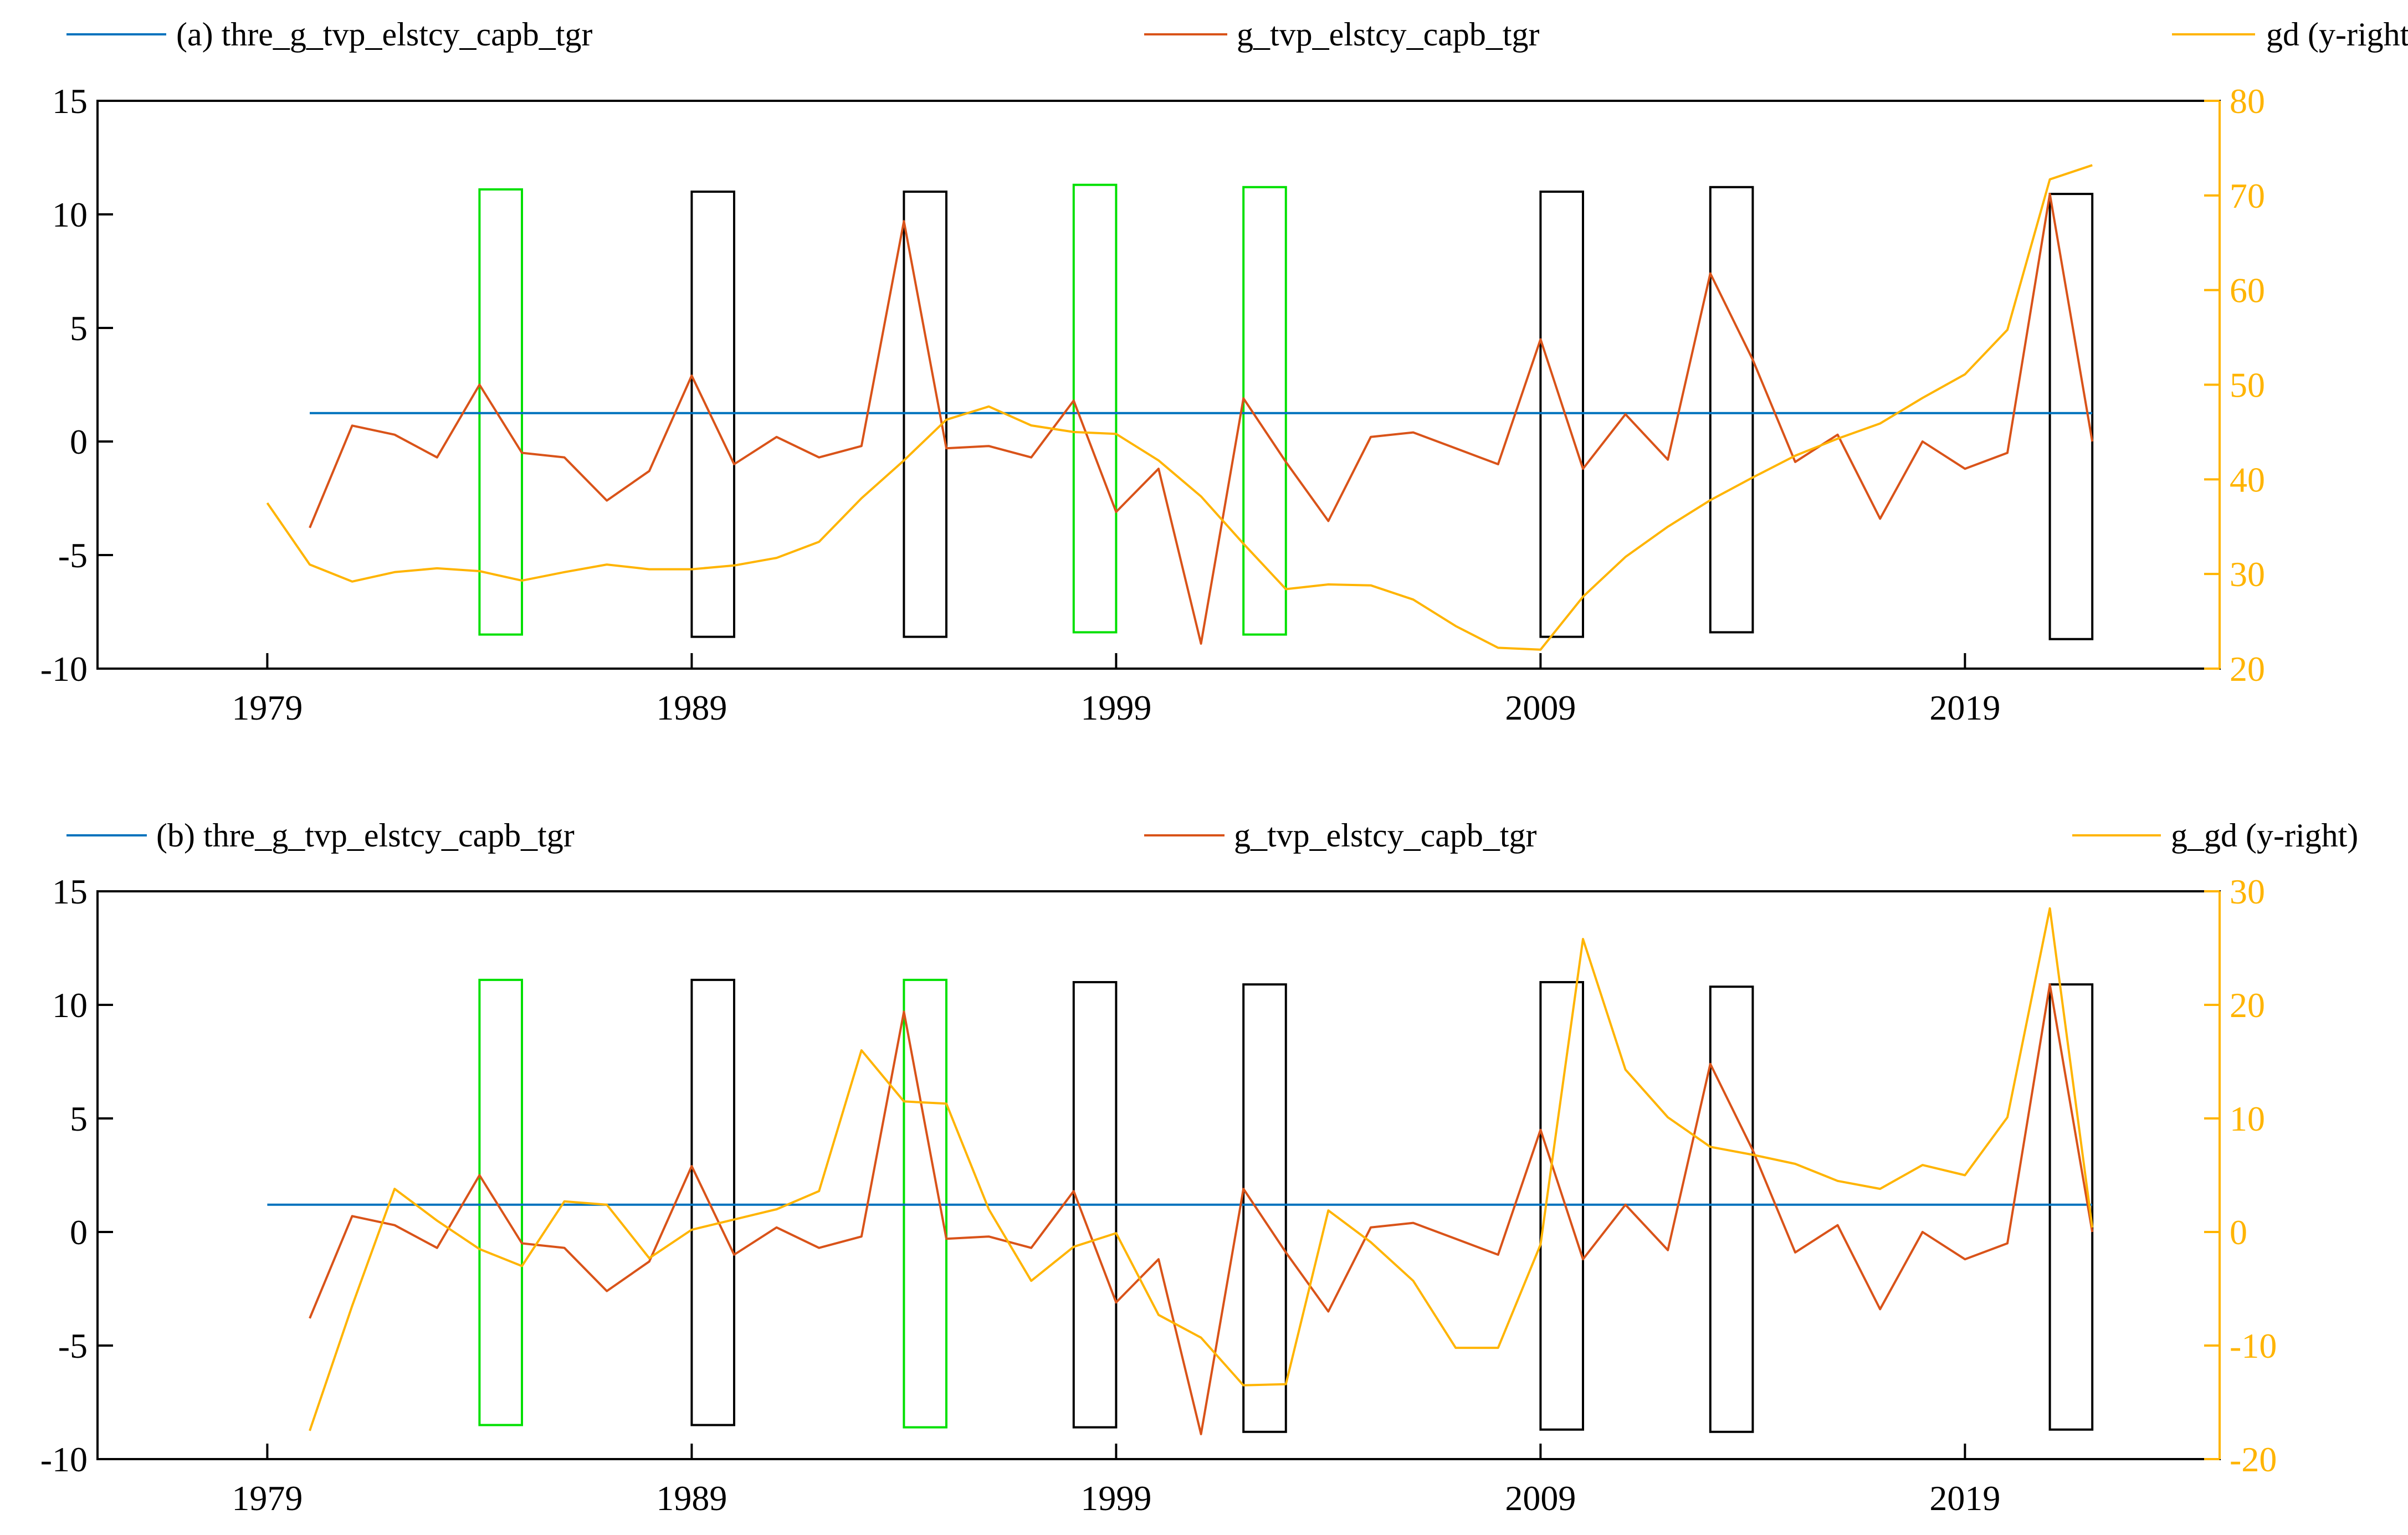 This screenshot has height=1535, width=2408. What do you see at coordinates (76, 385) in the screenshot?
I see `panel-a-left-y-axis: -10 -5 0 5 10 15` at bounding box center [76, 385].